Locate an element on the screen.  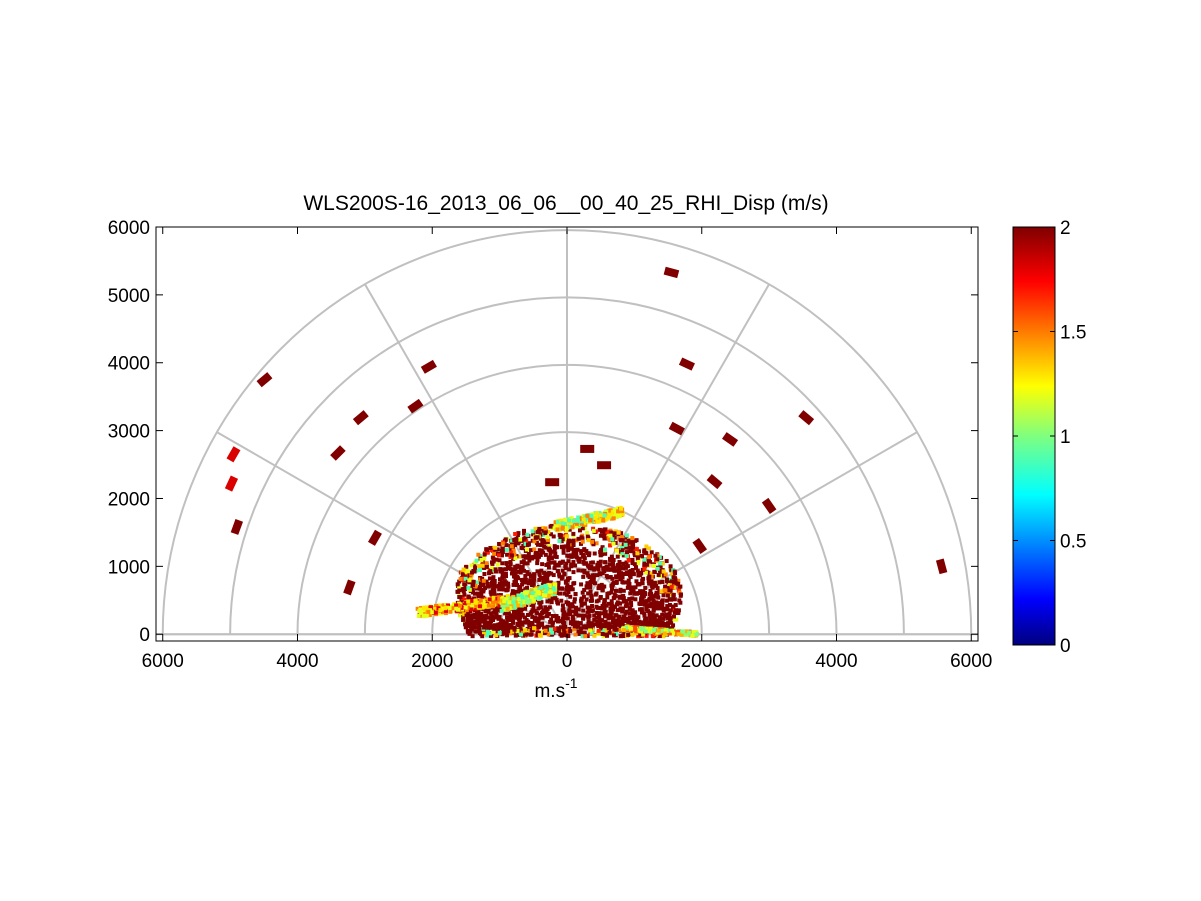
x-tick-label: 2000 is located at coordinates (702, 661).